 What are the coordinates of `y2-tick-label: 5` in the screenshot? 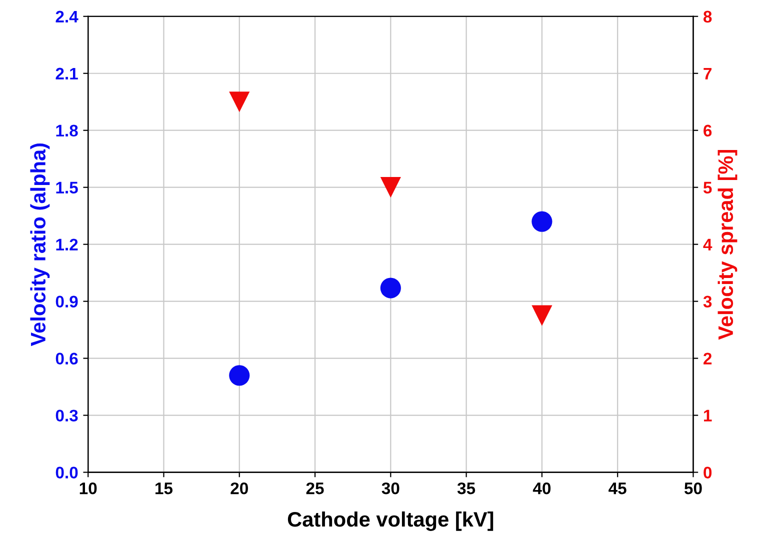 It's located at (707, 188).